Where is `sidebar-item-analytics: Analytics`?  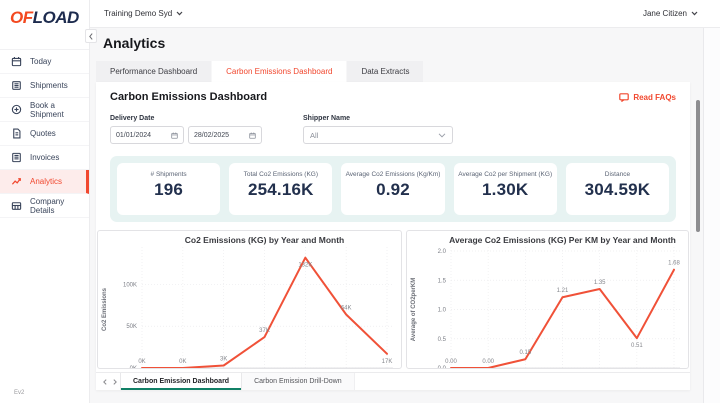
sidebar-item-analytics: Analytics is located at coordinates (44, 182).